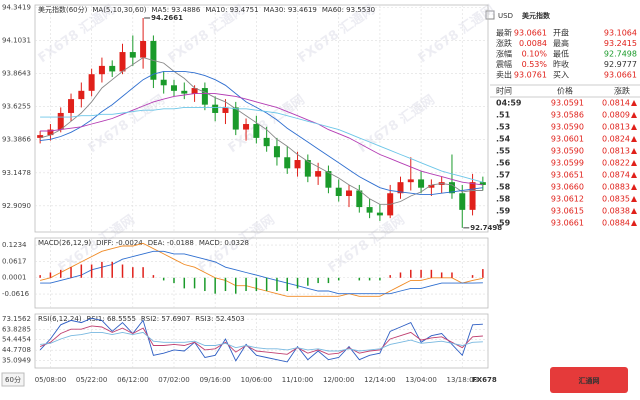  Describe the element at coordinates (462, 380) in the screenshot. I see `x-tick-label: 13/18:00` at that location.